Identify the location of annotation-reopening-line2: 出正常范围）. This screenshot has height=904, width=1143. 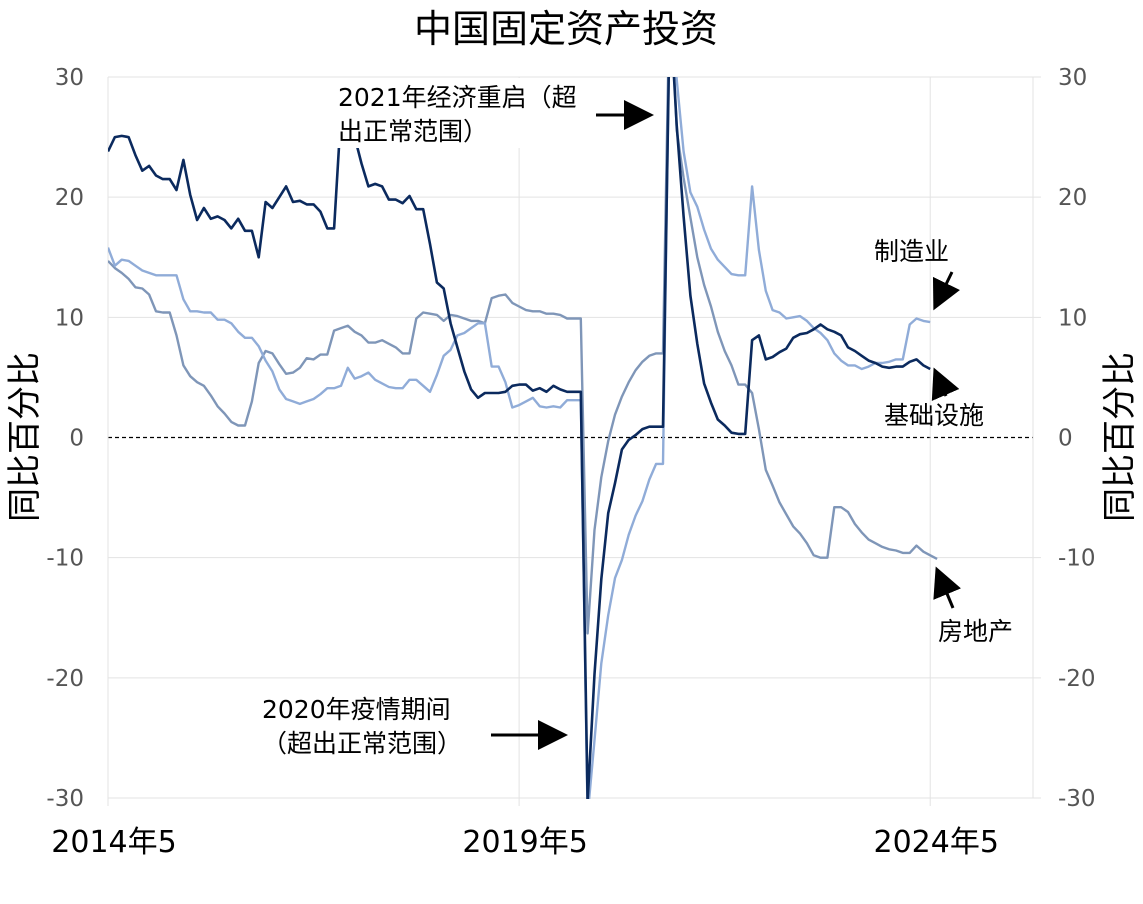
(413, 131).